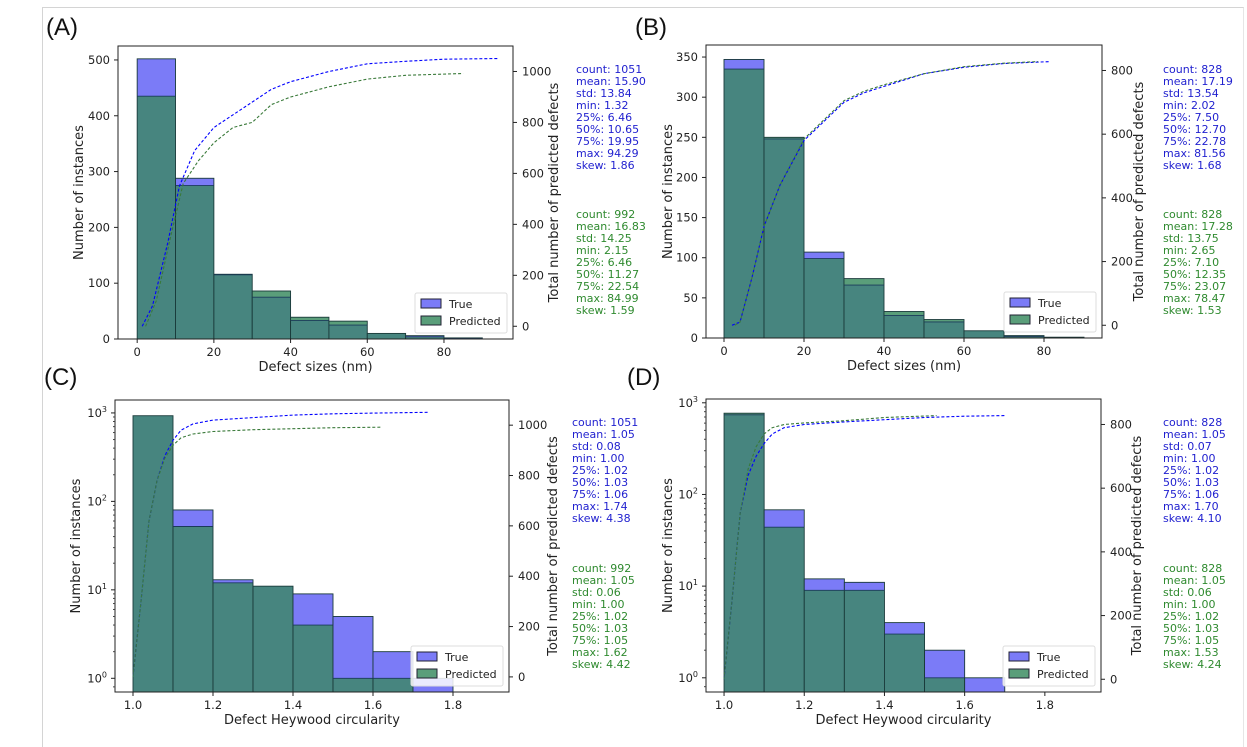 The width and height of the screenshot is (1247, 747). What do you see at coordinates (529, 627) in the screenshot?
I see `y2-tick-label: 200` at bounding box center [529, 627].